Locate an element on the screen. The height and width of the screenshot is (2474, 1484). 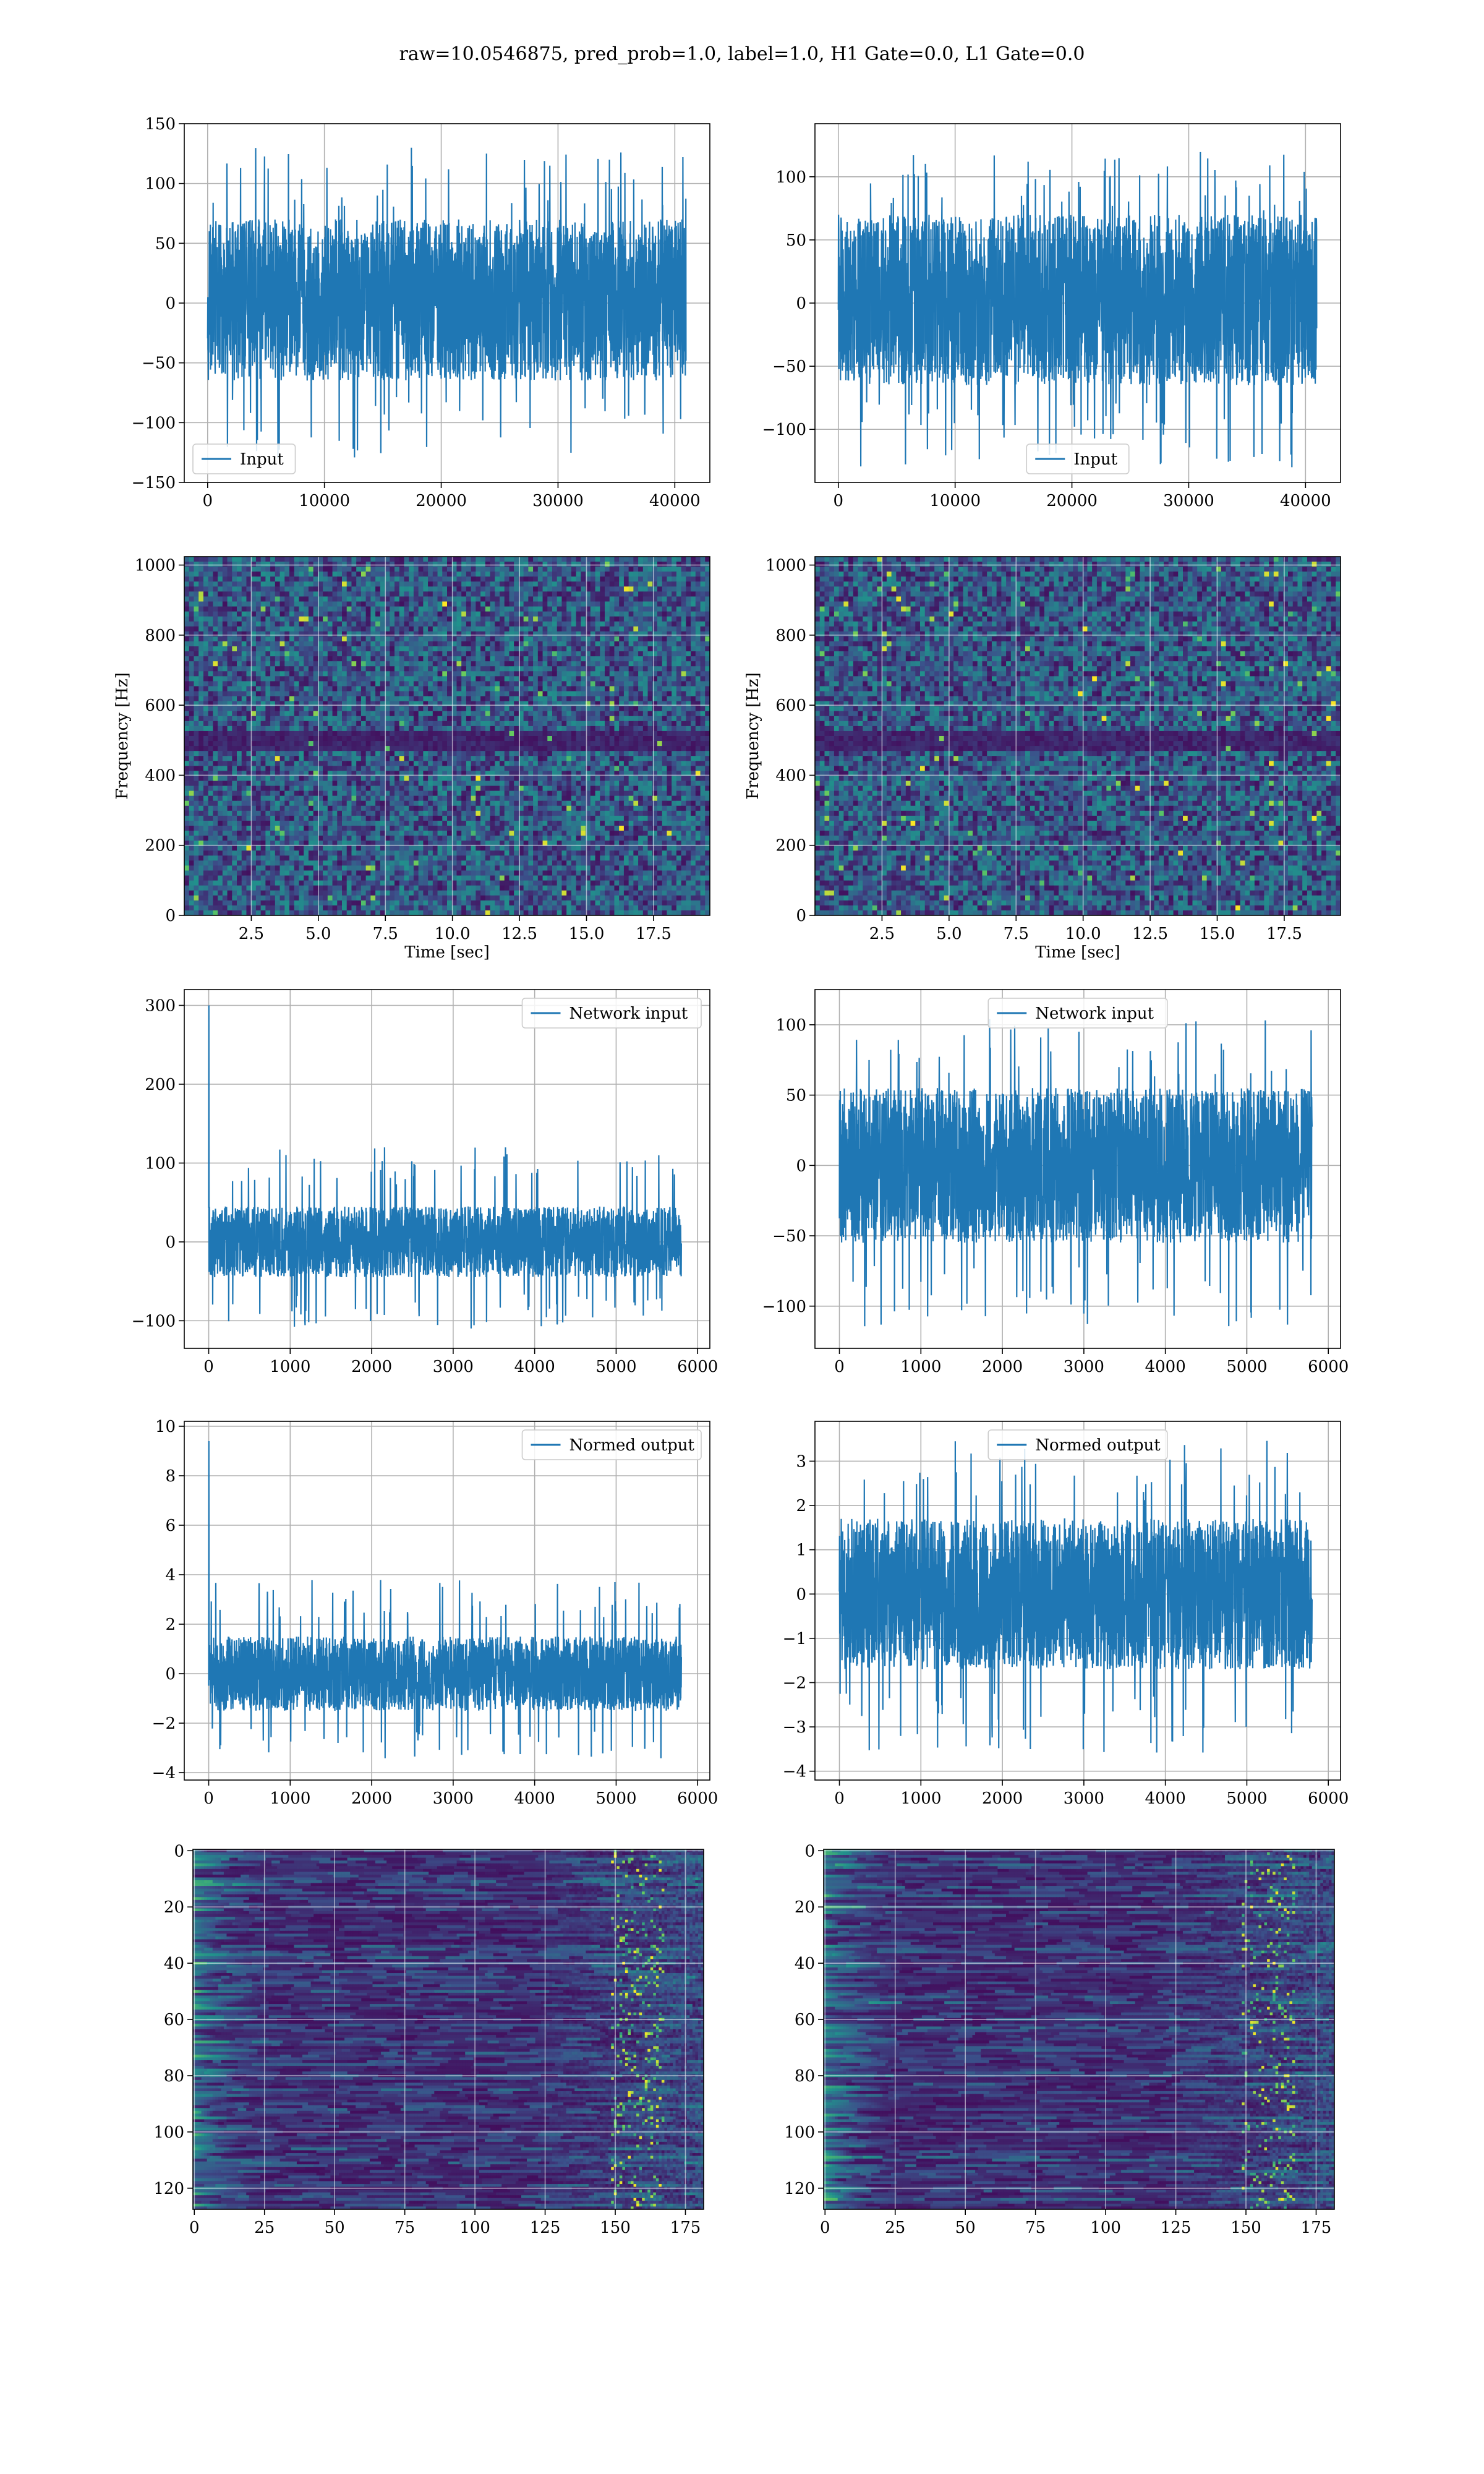
feature-map-left-xtick-label: 125 is located at coordinates (545, 2228).